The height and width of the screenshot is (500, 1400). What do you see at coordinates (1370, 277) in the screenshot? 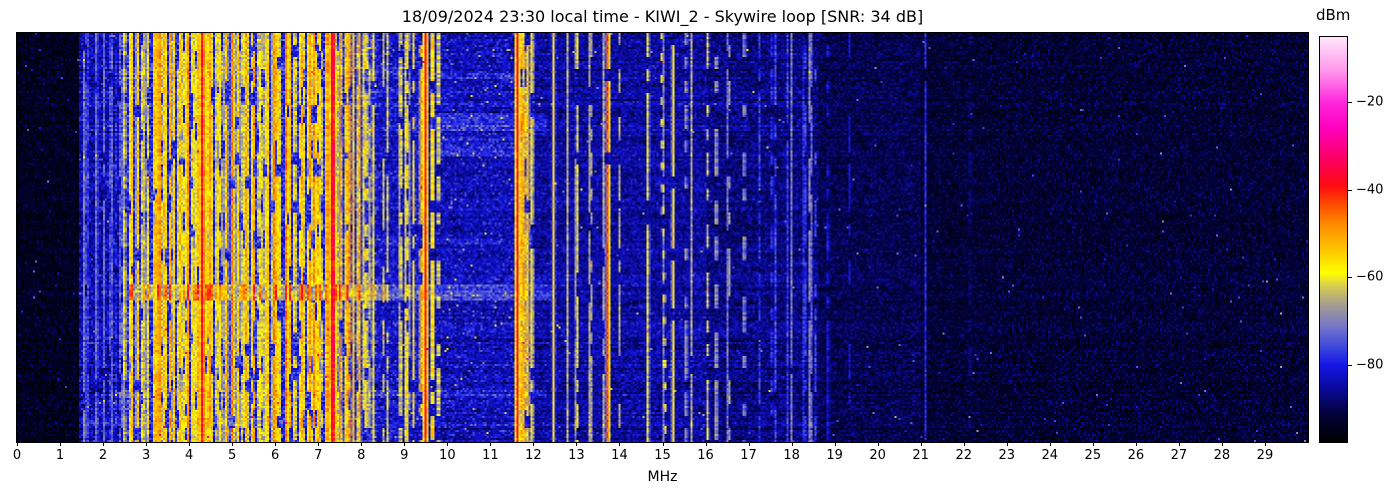
I see `colorbar-tick-label: −60` at bounding box center [1370, 277].